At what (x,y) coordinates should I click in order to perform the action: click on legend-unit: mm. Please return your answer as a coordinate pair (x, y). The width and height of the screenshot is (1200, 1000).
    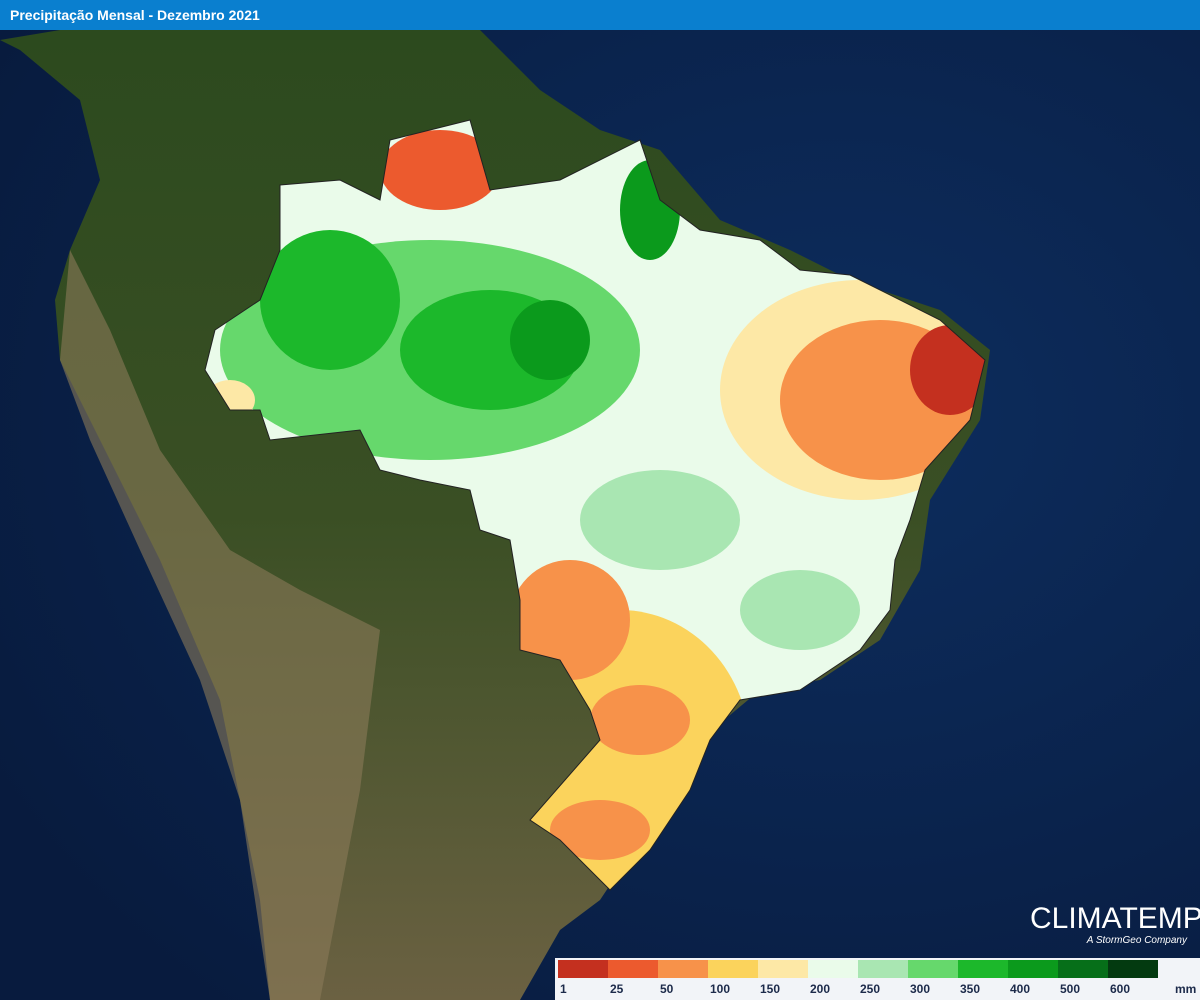
    Looking at the image, I should click on (1185, 989).